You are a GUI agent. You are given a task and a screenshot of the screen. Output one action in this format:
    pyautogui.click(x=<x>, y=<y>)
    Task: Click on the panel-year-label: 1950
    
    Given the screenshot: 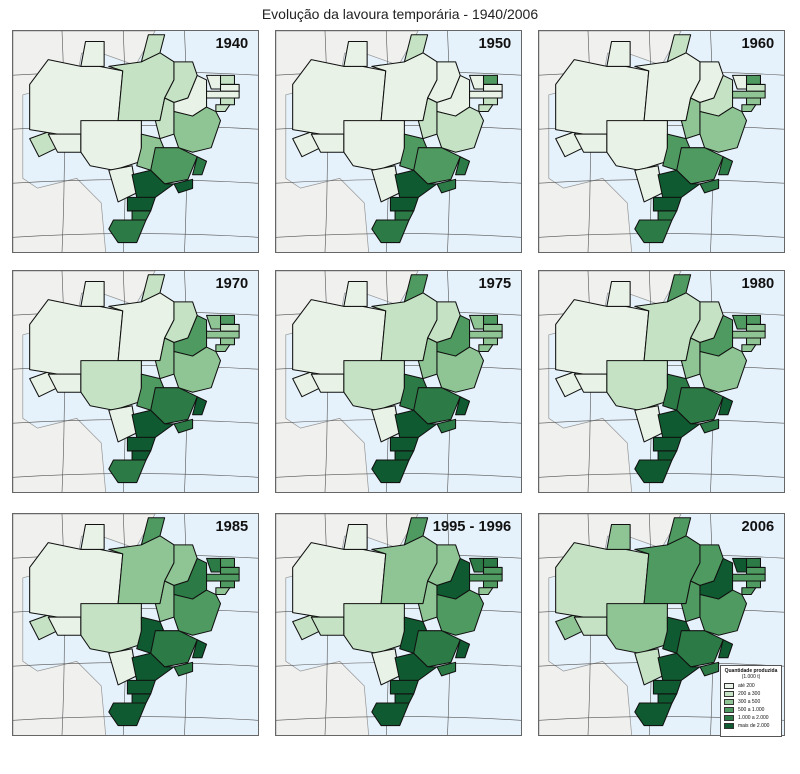 What is the action you would take?
    pyautogui.click(x=495, y=44)
    